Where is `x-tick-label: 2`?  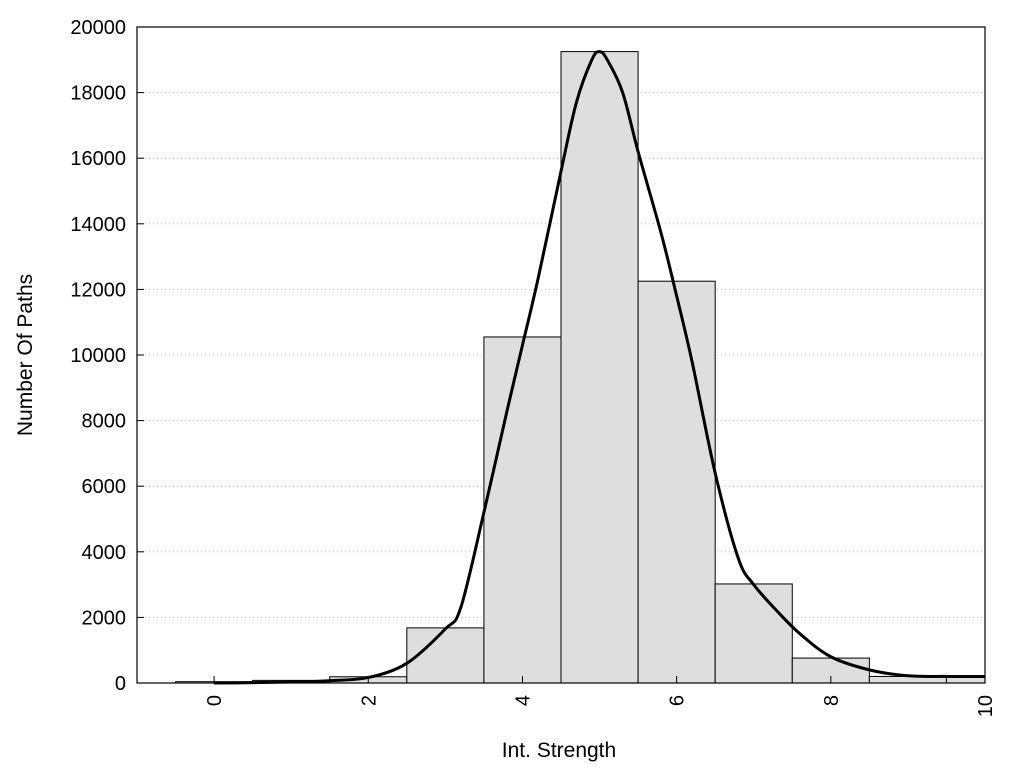 x-tick-label: 2 is located at coordinates (369, 700).